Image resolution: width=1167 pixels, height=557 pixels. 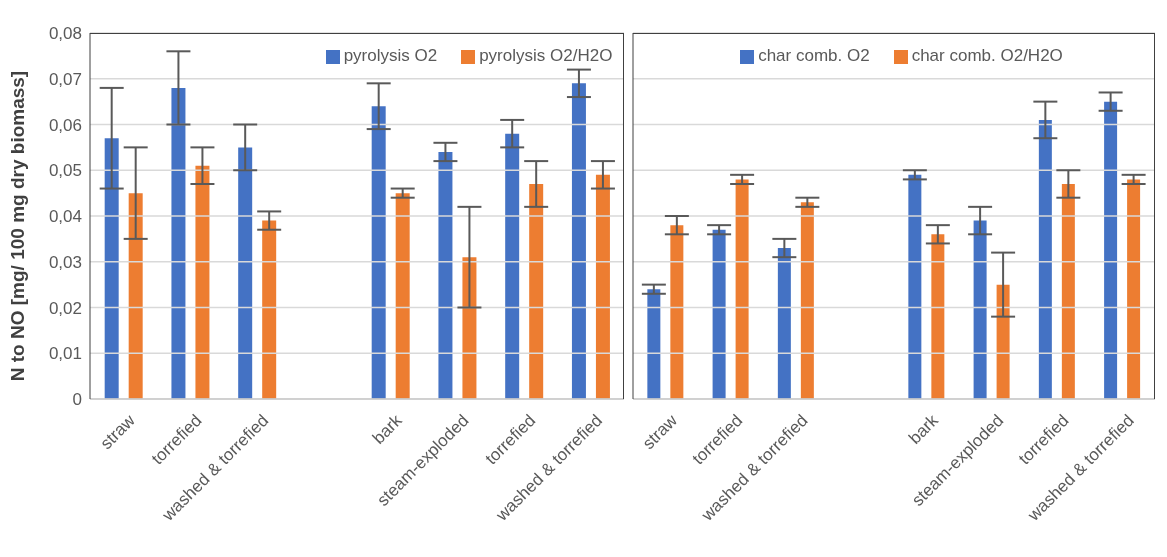 I want to click on y-tick-label: 0,06, so click(x=65, y=125).